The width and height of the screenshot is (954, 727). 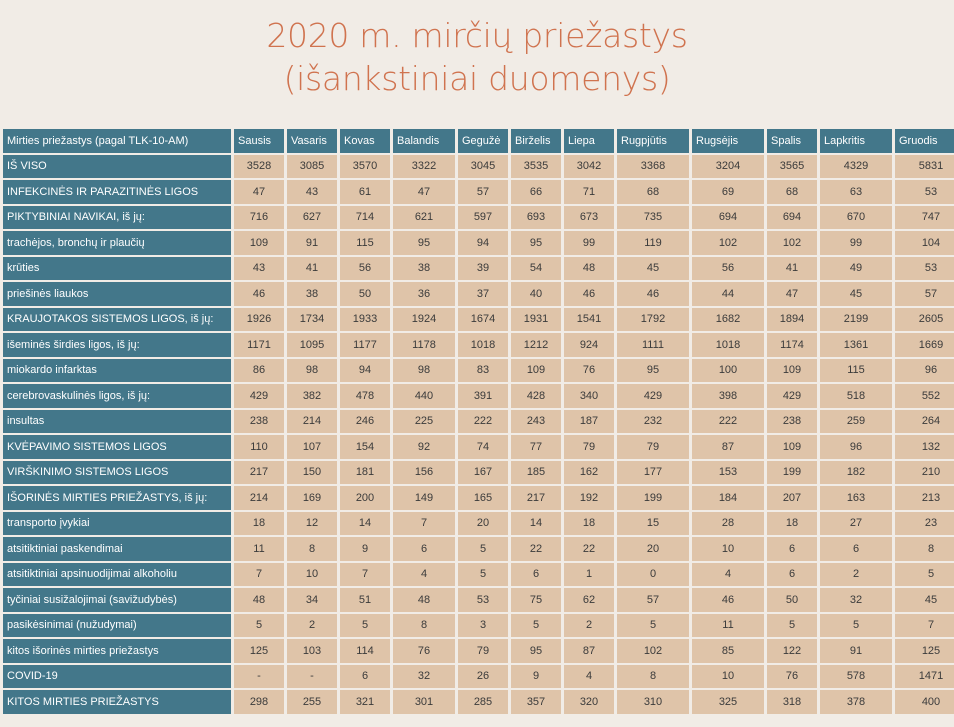 I want to click on table-cell: 184, so click(x=728, y=498).